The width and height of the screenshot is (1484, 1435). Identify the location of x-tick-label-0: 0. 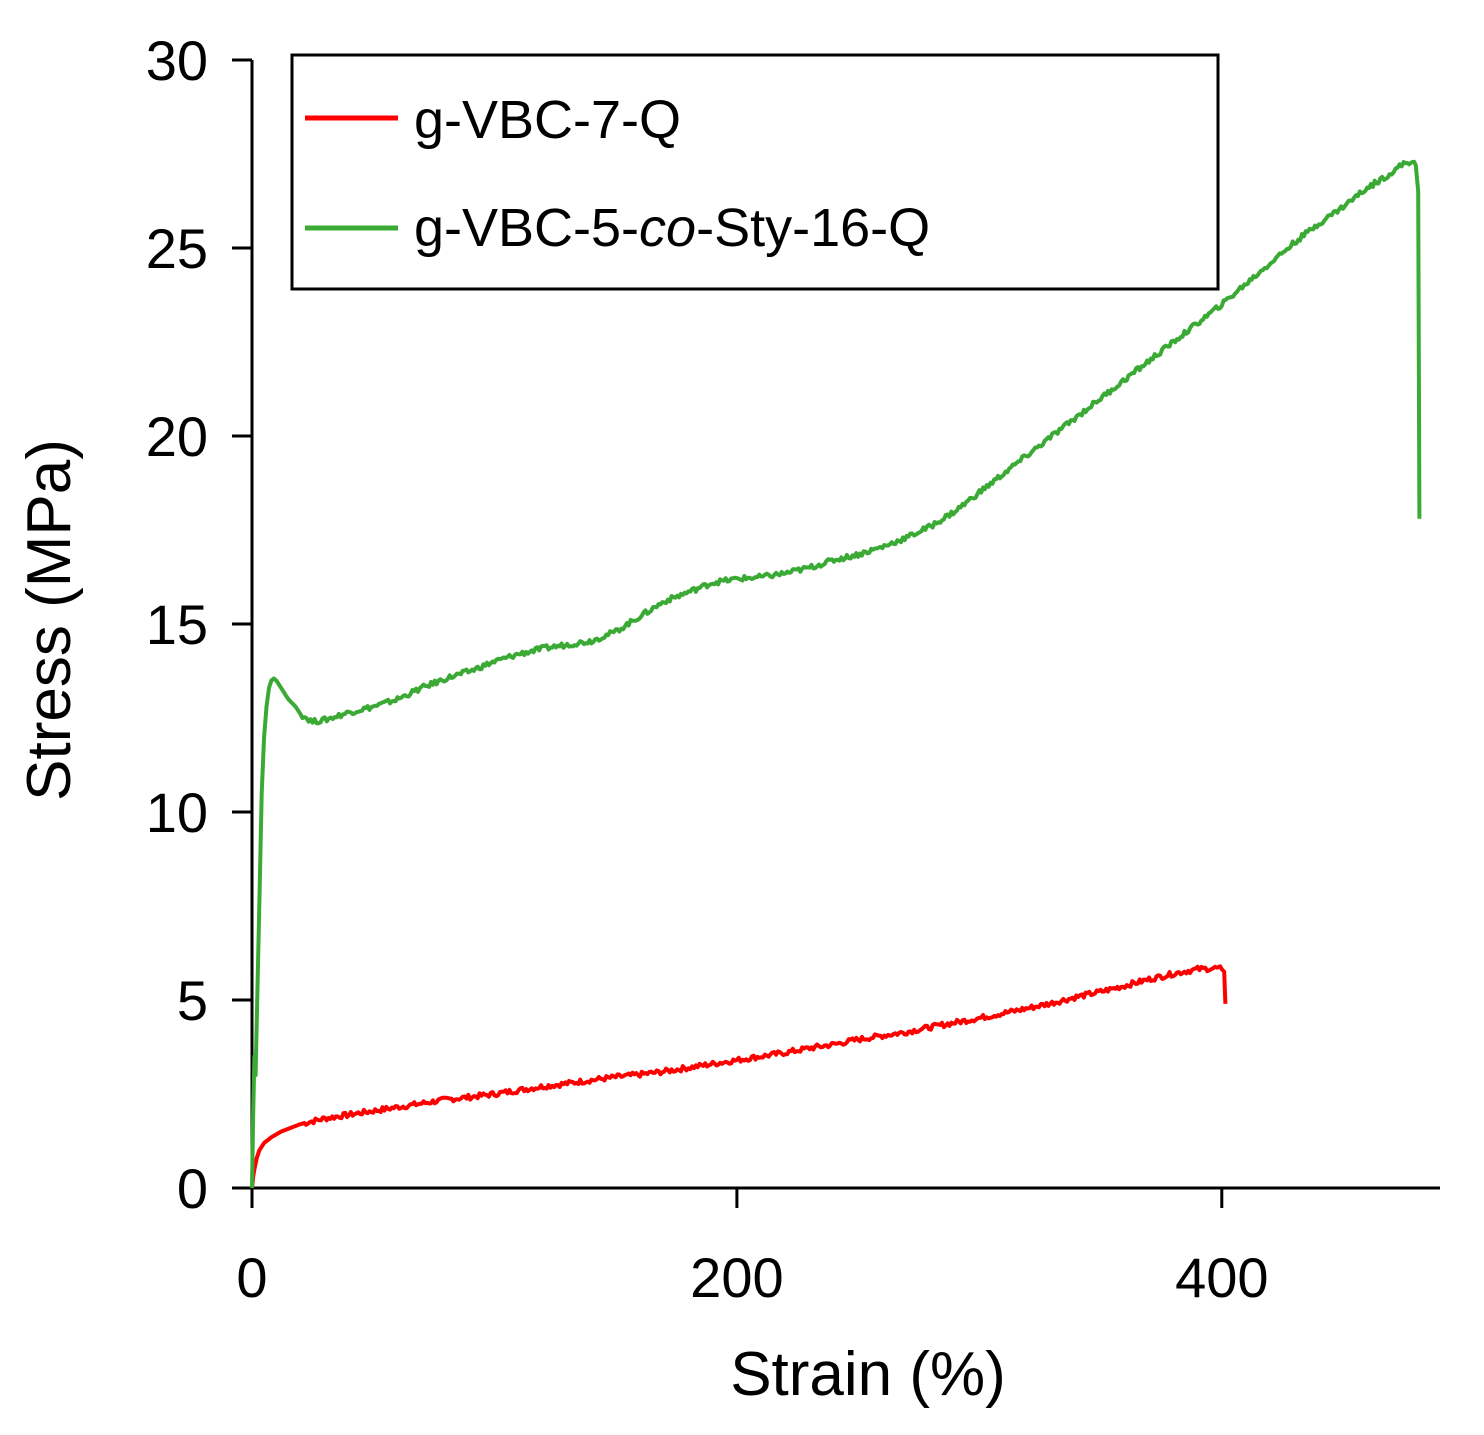
(251, 1277).